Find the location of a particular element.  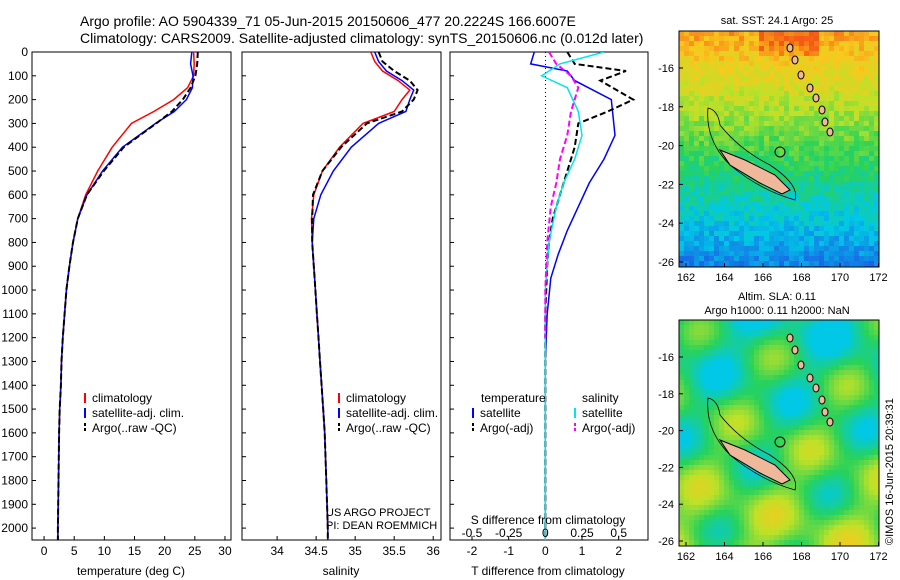

argo-location-marker is located at coordinates (780, 152).